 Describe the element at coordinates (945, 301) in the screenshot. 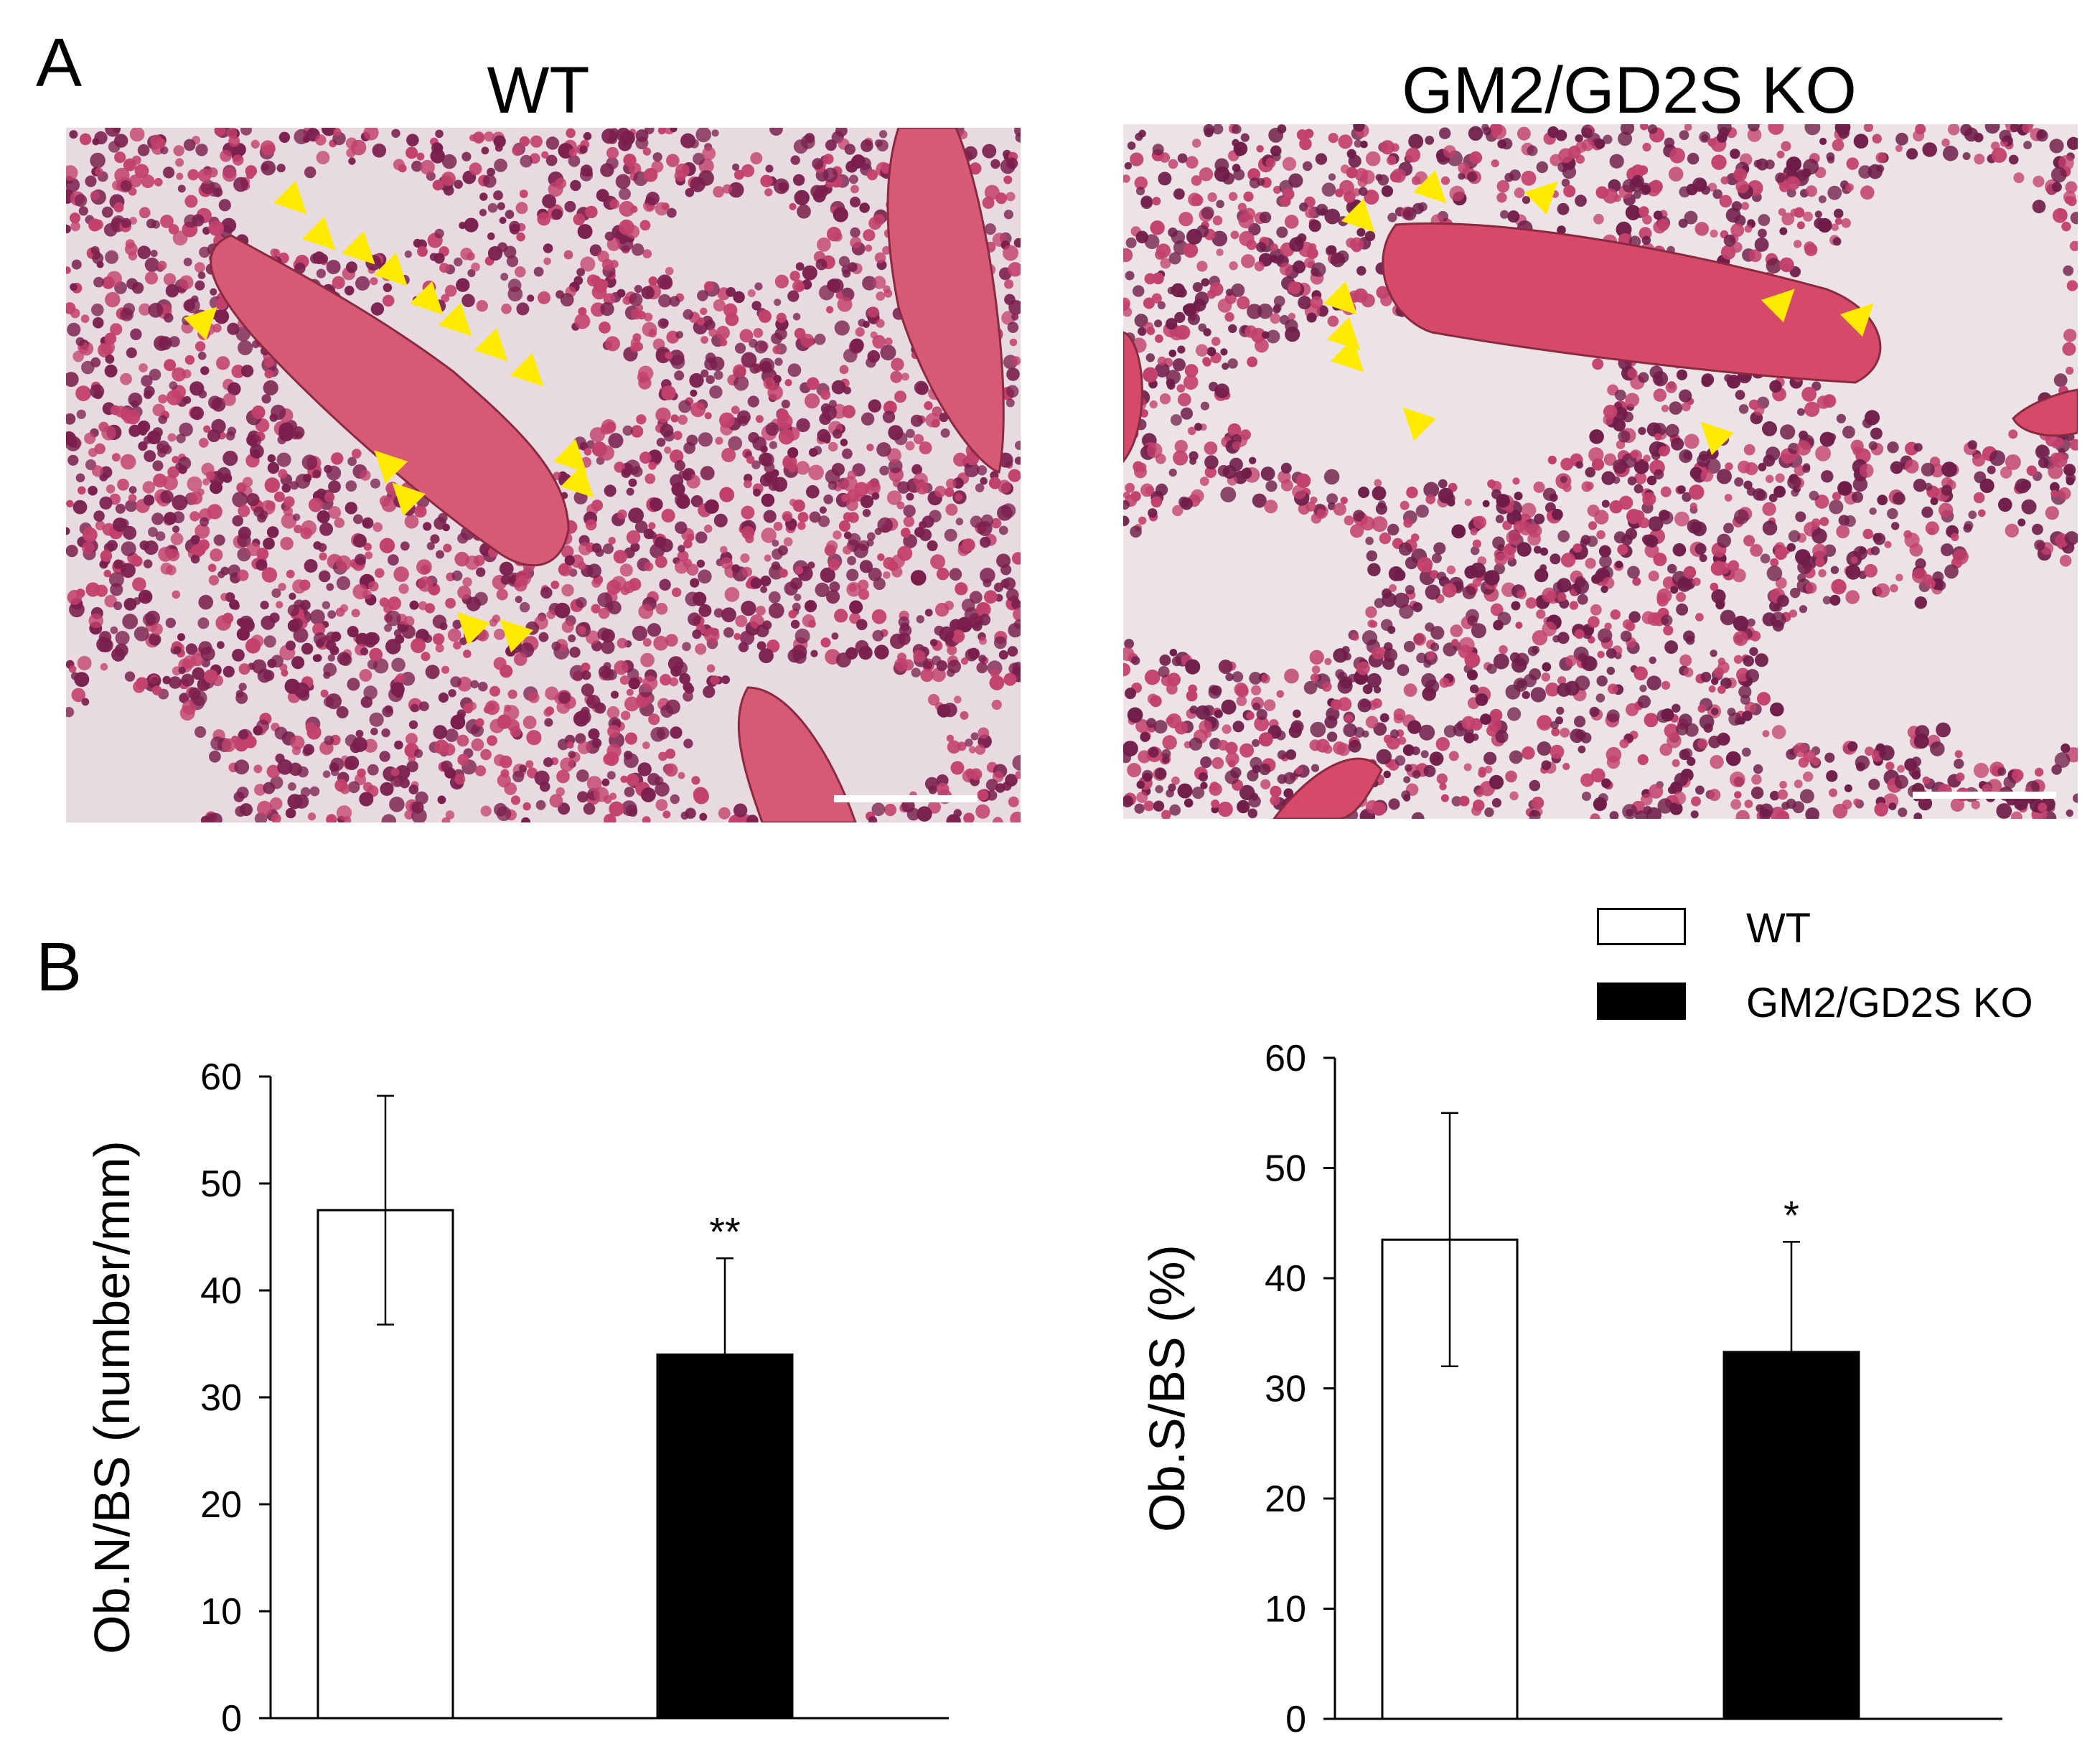

I see `trabecular-bone` at that location.